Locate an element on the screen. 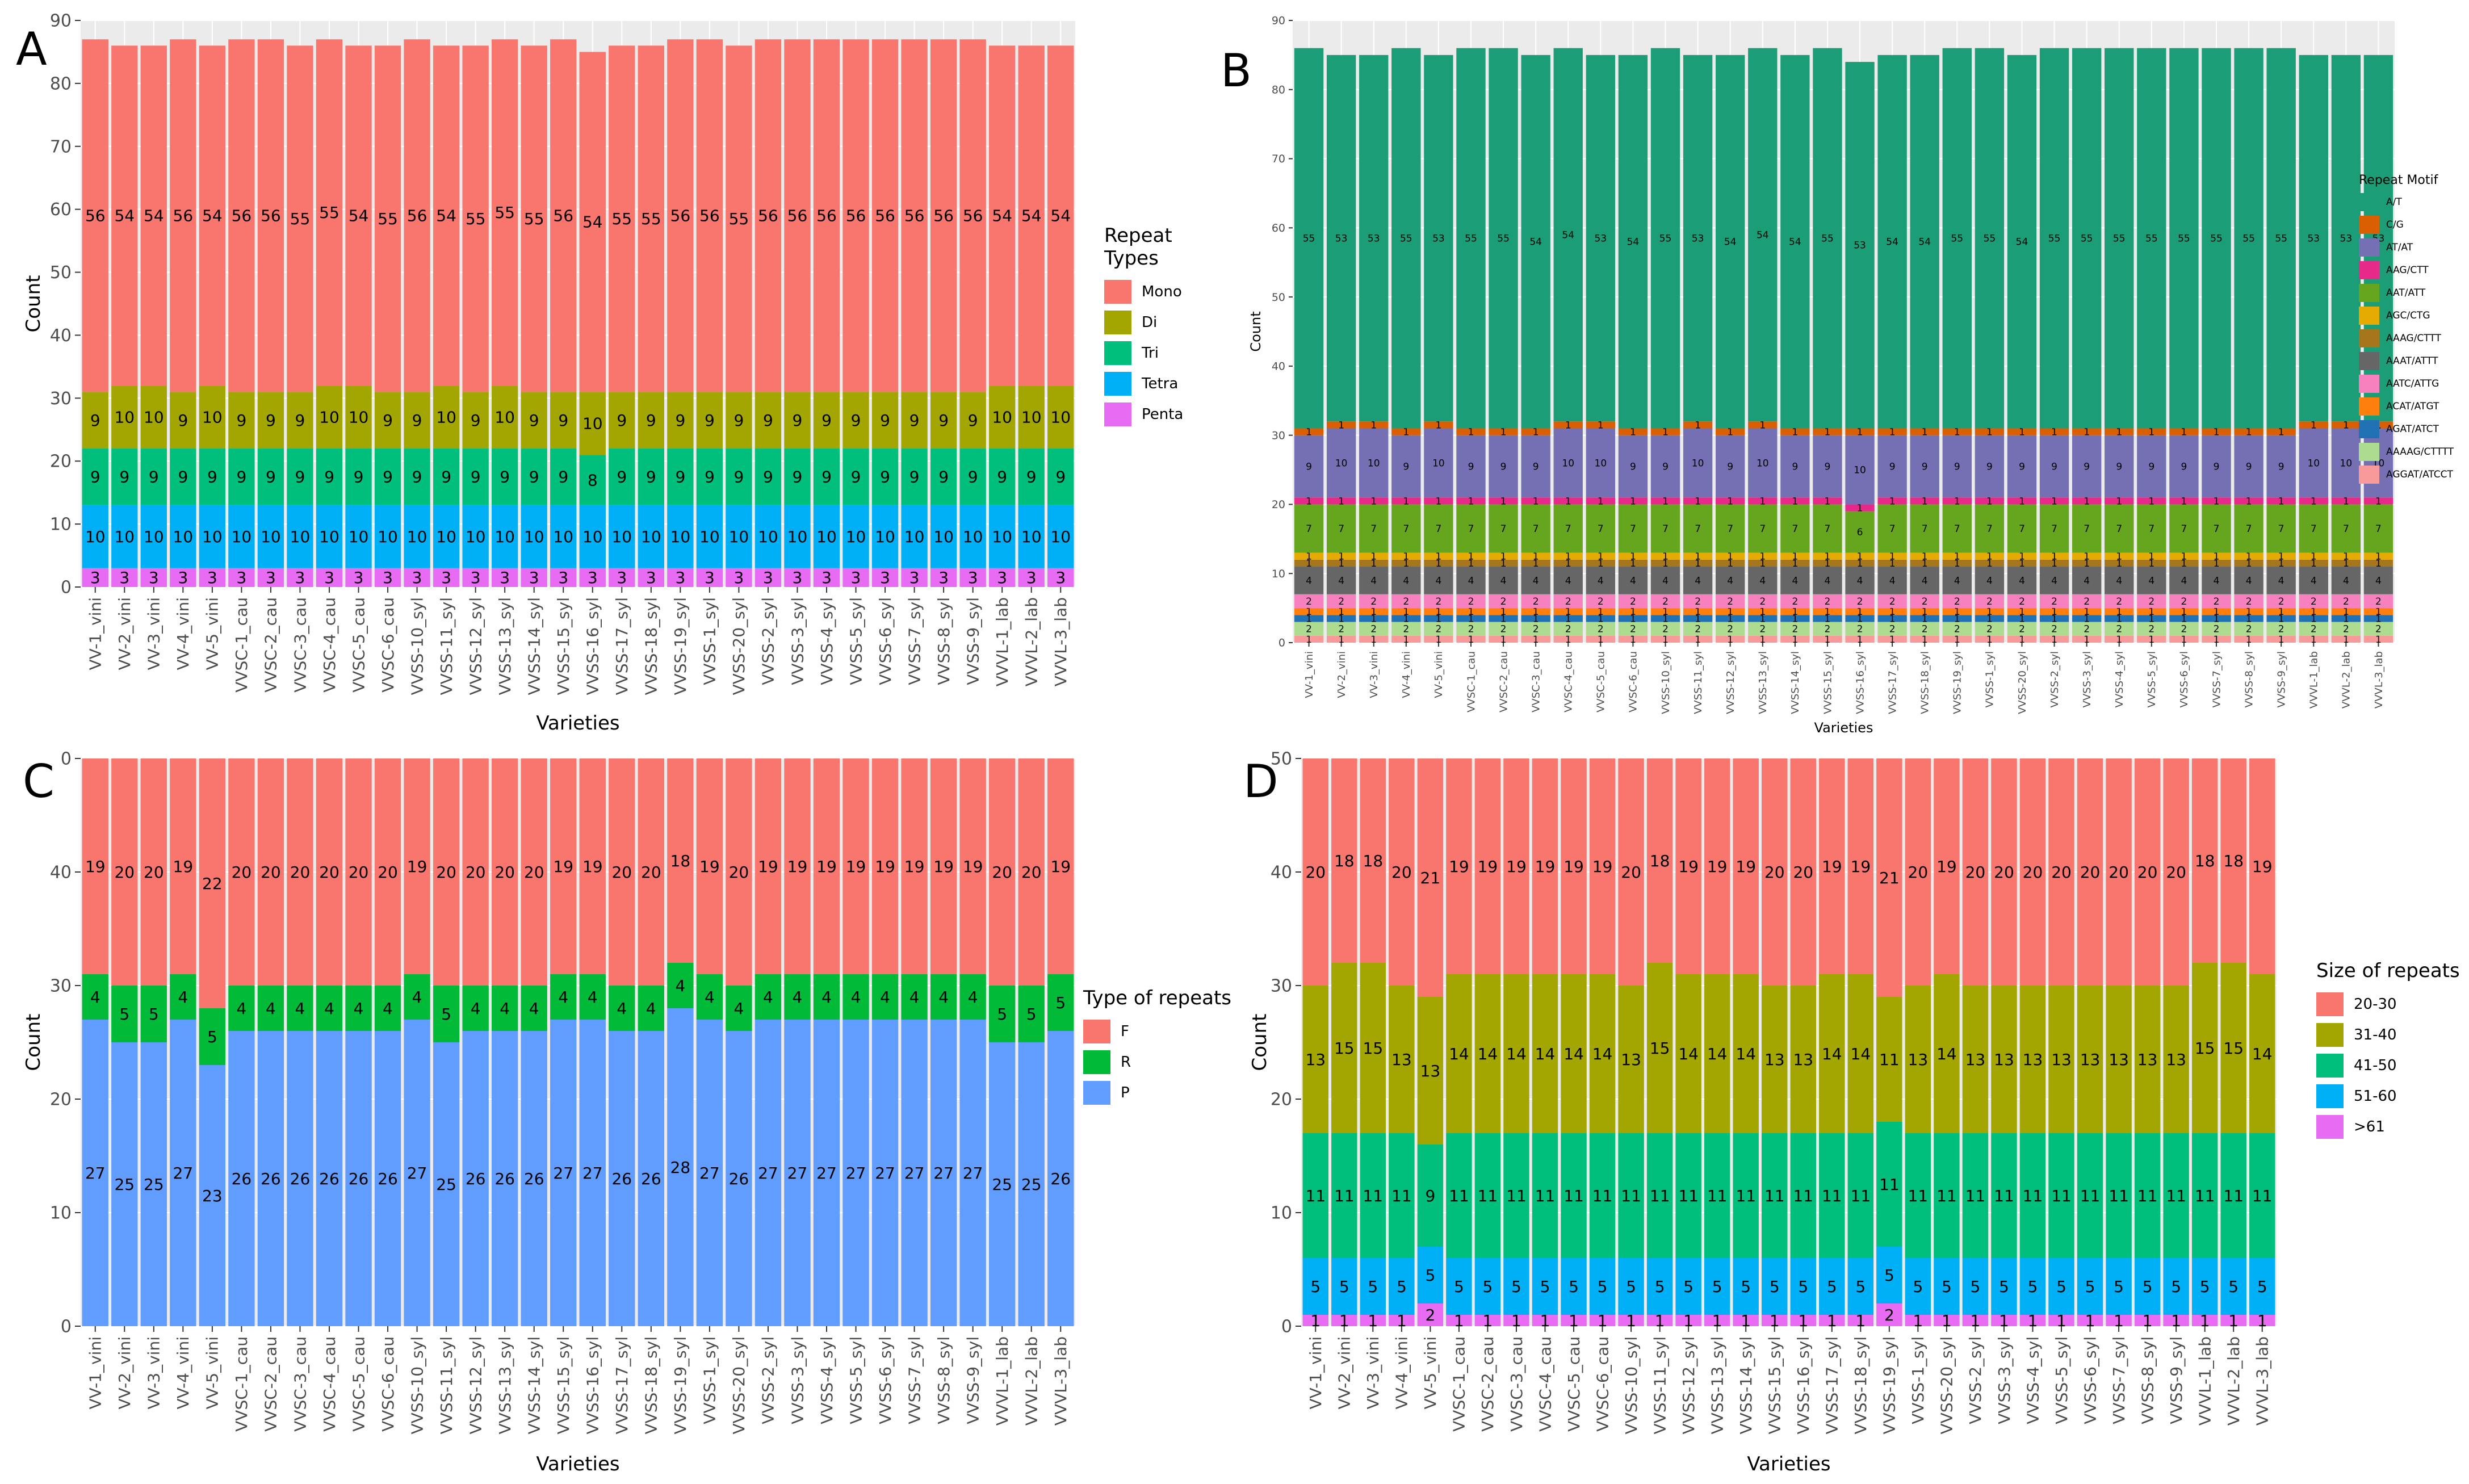 The width and height of the screenshot is (2469, 1484). x-tick-label: VVSS-13_syl is located at coordinates (505, 646).